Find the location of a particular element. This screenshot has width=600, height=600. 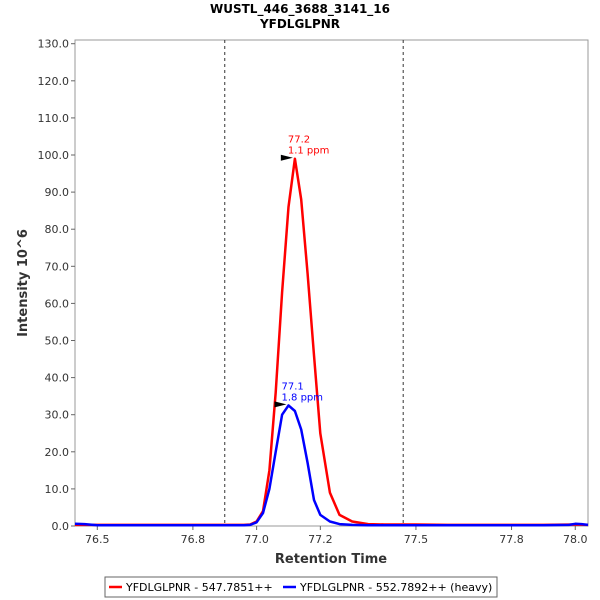

x-tick-label: 77.8 is located at coordinates (511, 539).